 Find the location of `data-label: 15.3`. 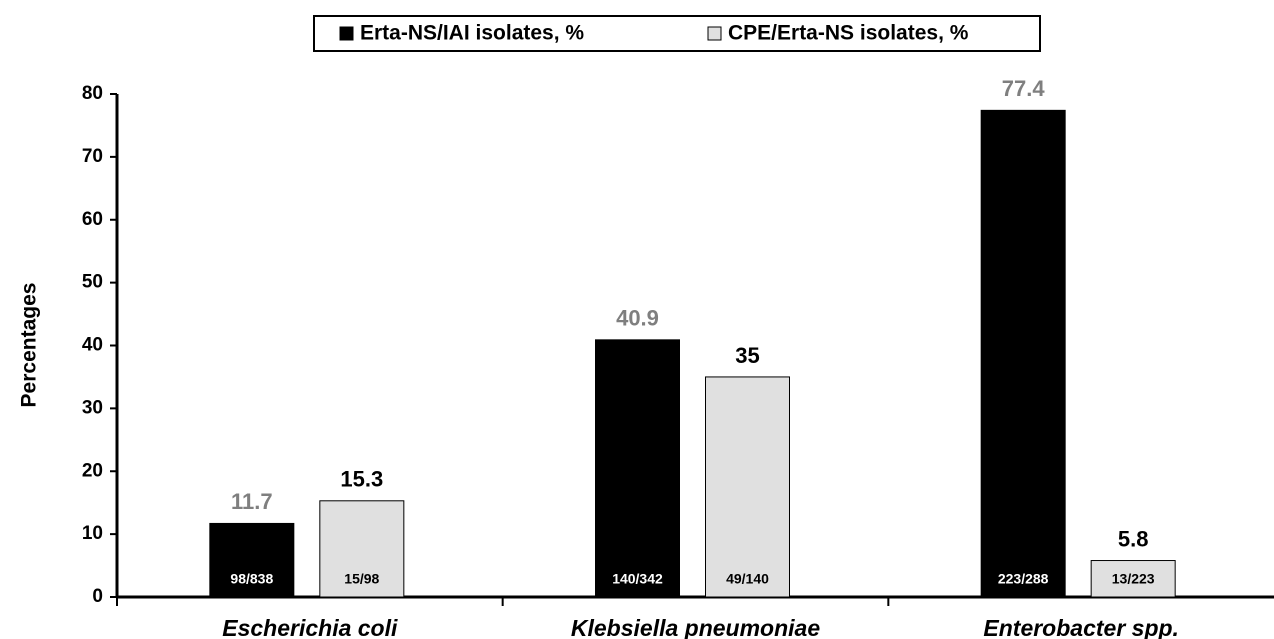

data-label: 15.3 is located at coordinates (361, 479).